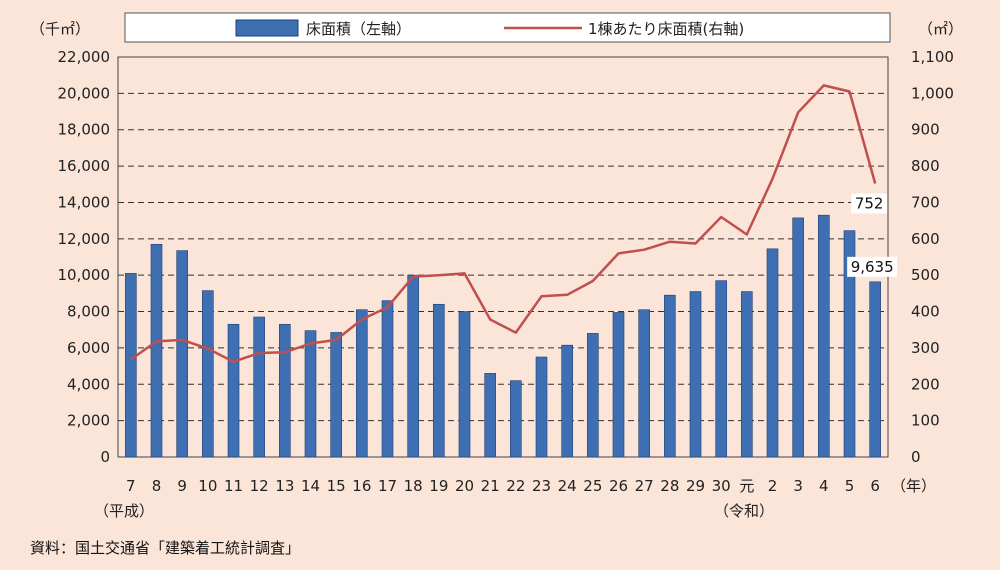 The image size is (1000, 570). I want to click on x-axis-tick-label: 25, so click(592, 486).